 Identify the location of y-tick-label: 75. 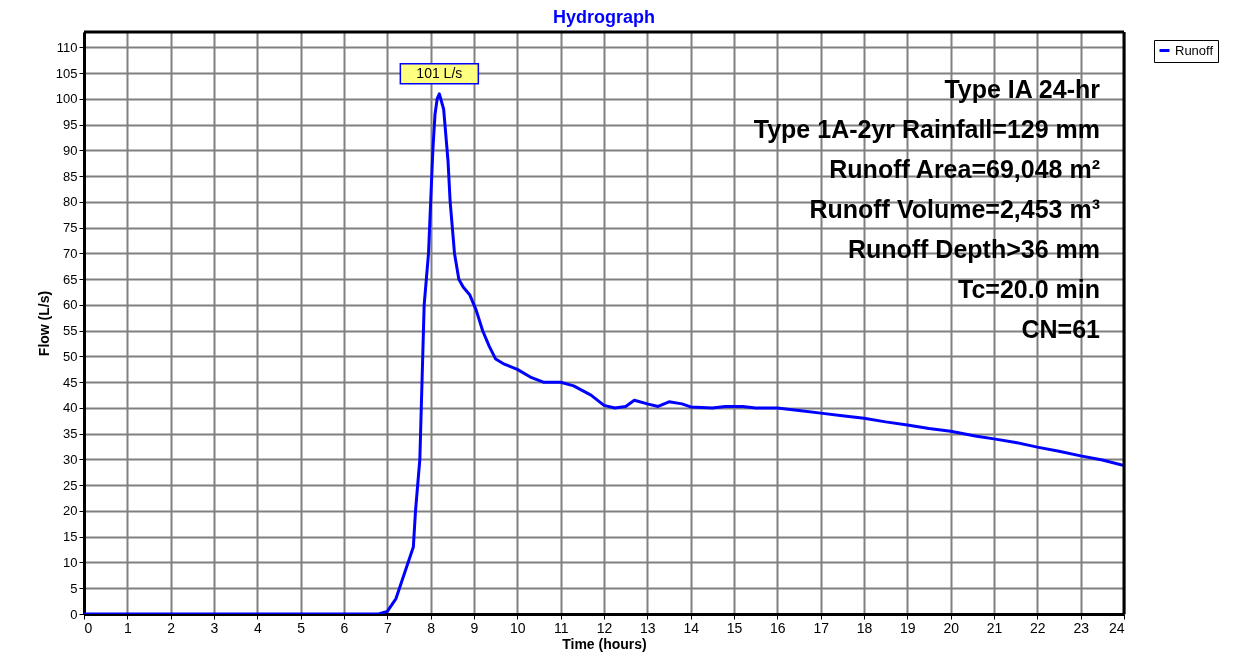
(70, 228).